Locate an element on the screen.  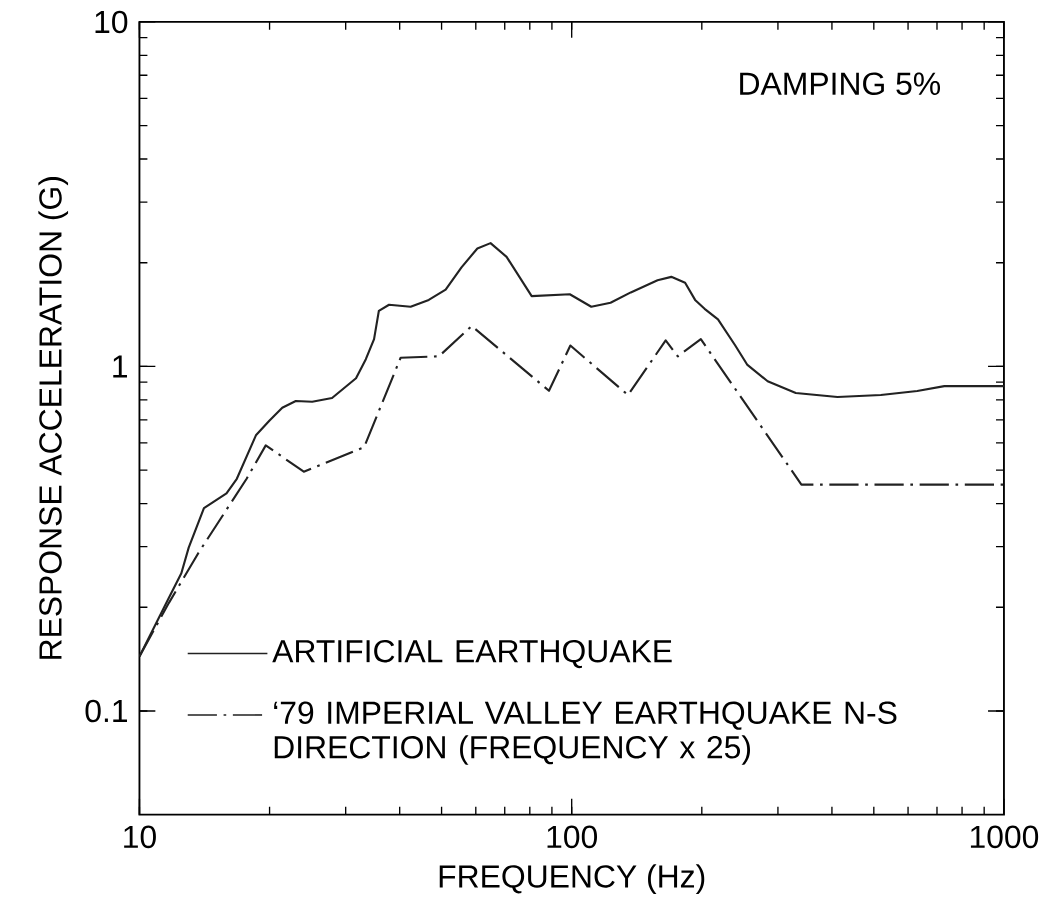
y-axis-title: RESPONSE ACCELERATION (G) is located at coordinates (53, 417).